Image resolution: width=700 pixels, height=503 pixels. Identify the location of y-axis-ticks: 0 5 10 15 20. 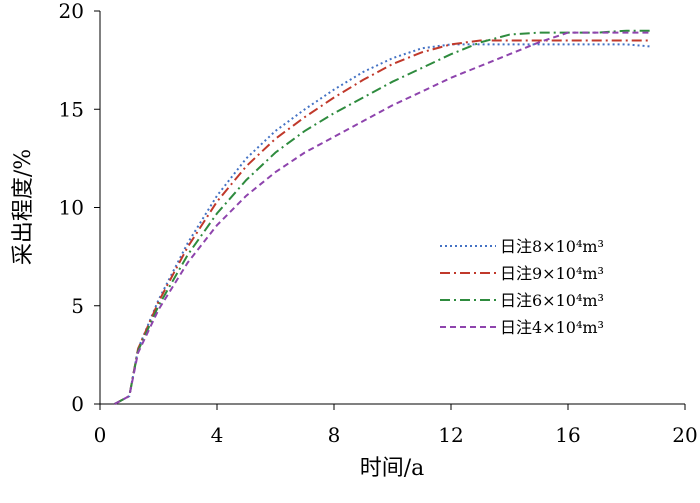
(79, 208).